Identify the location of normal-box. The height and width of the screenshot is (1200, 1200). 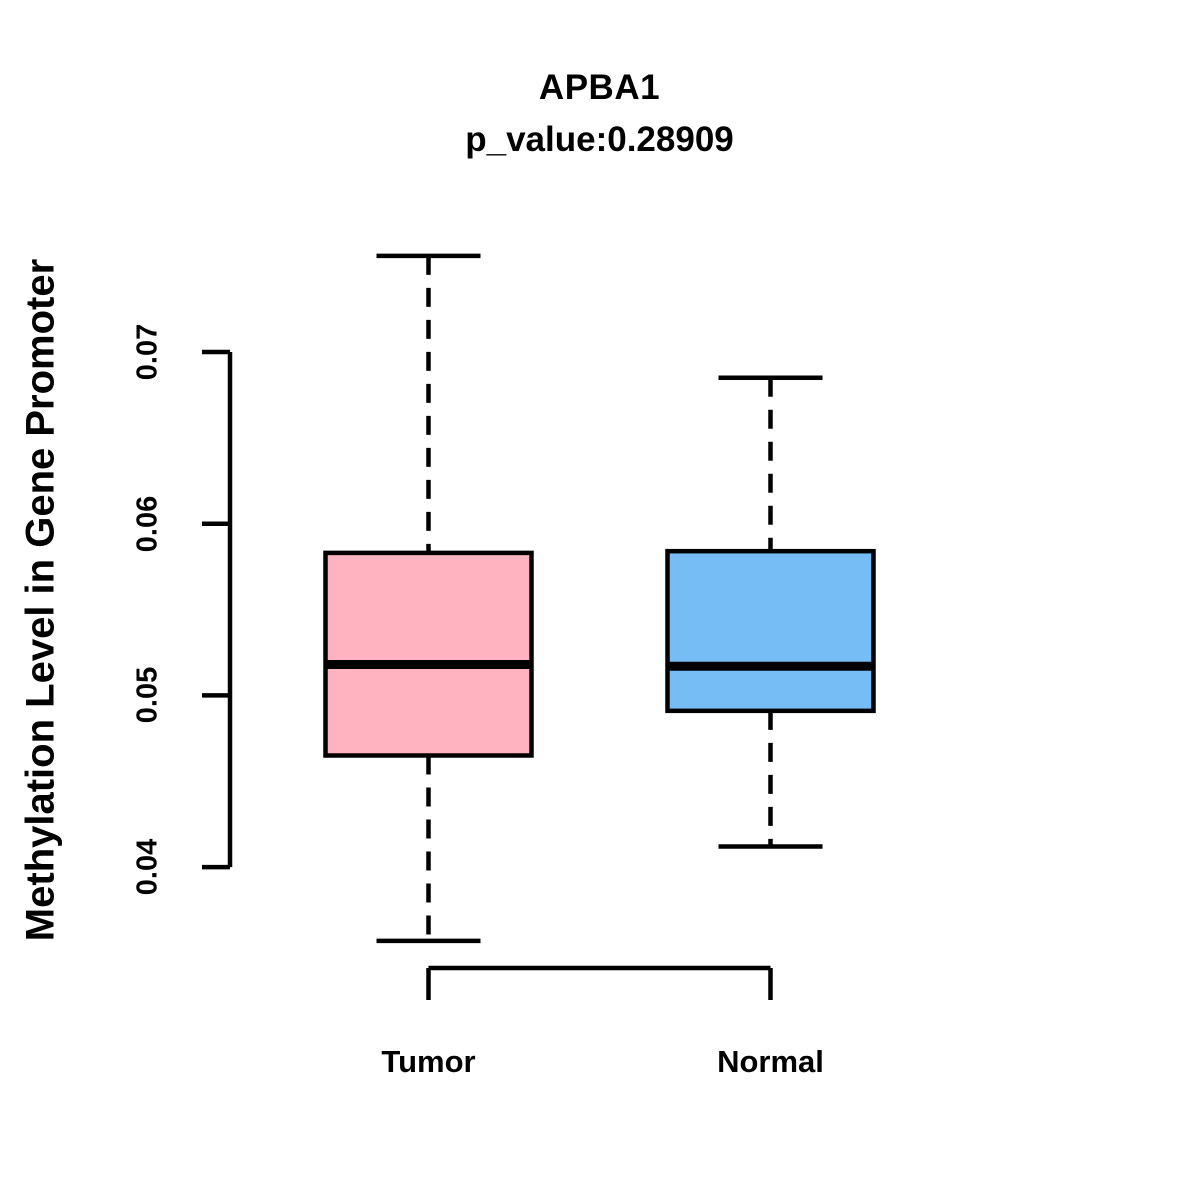
(770, 631).